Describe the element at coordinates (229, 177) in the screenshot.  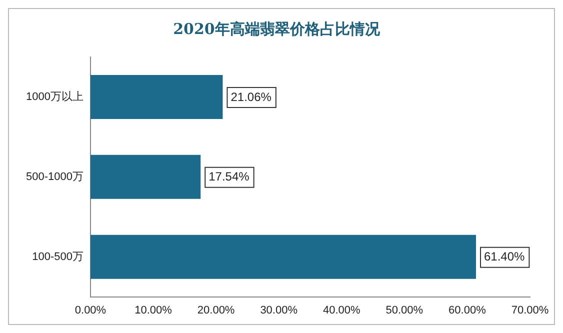
I see `data-label: 17.54%` at that location.